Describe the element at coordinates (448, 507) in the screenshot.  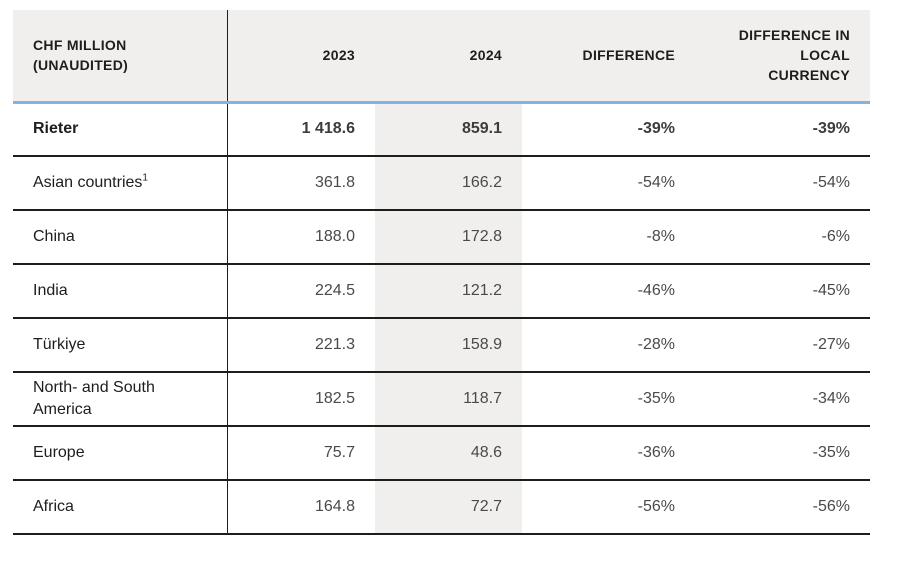
I see `value-2024: 72.7` at that location.